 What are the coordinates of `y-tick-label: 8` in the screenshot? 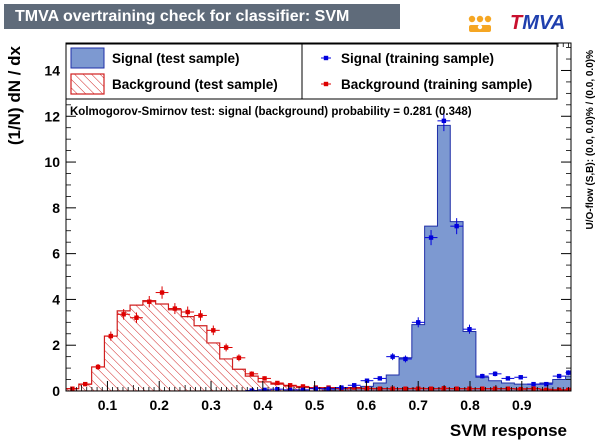 It's located at (56, 208).